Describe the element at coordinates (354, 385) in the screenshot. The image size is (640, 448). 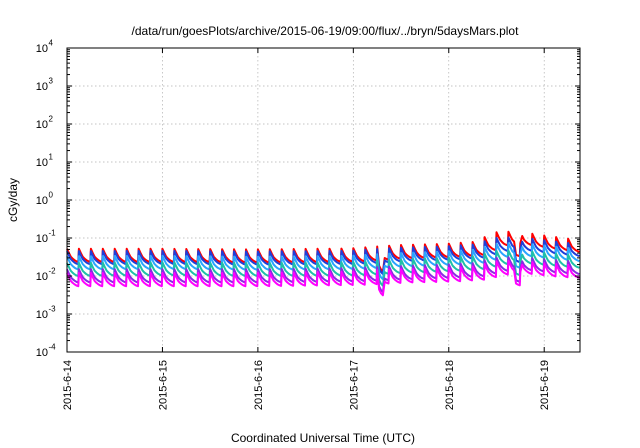
I see `x-tick-label: 2015-6-17` at that location.